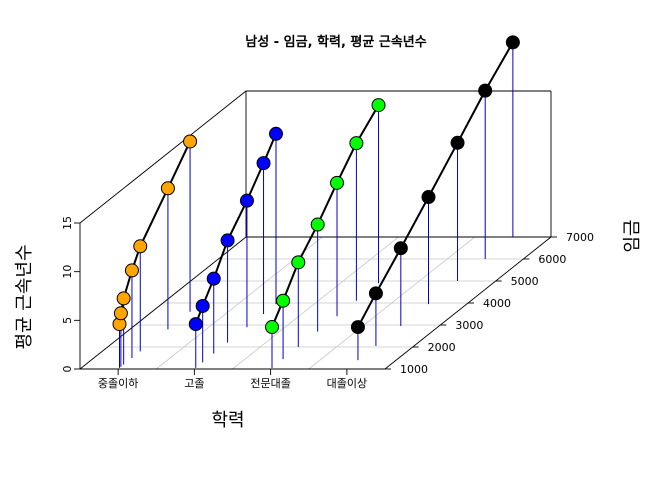  Describe the element at coordinates (67, 223) in the screenshot. I see `z-tick-label: 15` at that location.